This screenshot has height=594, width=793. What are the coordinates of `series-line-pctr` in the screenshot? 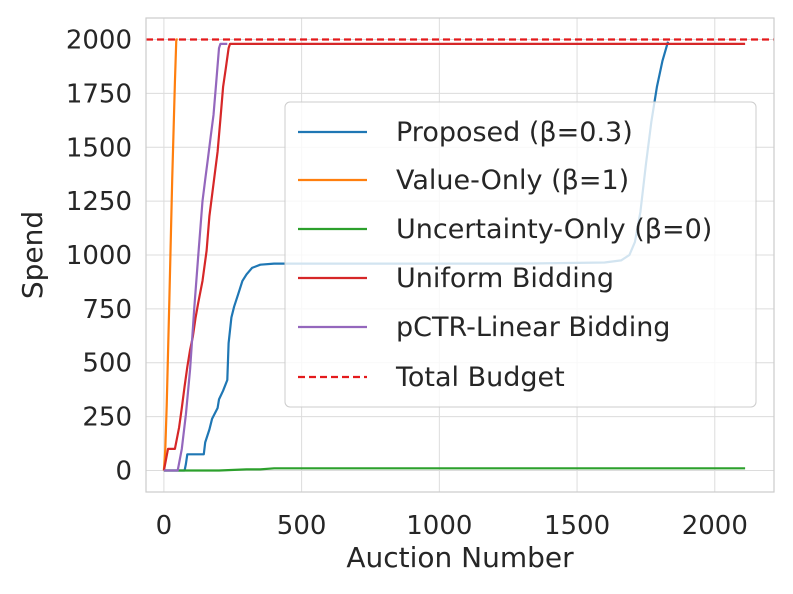 It's located at (195, 257).